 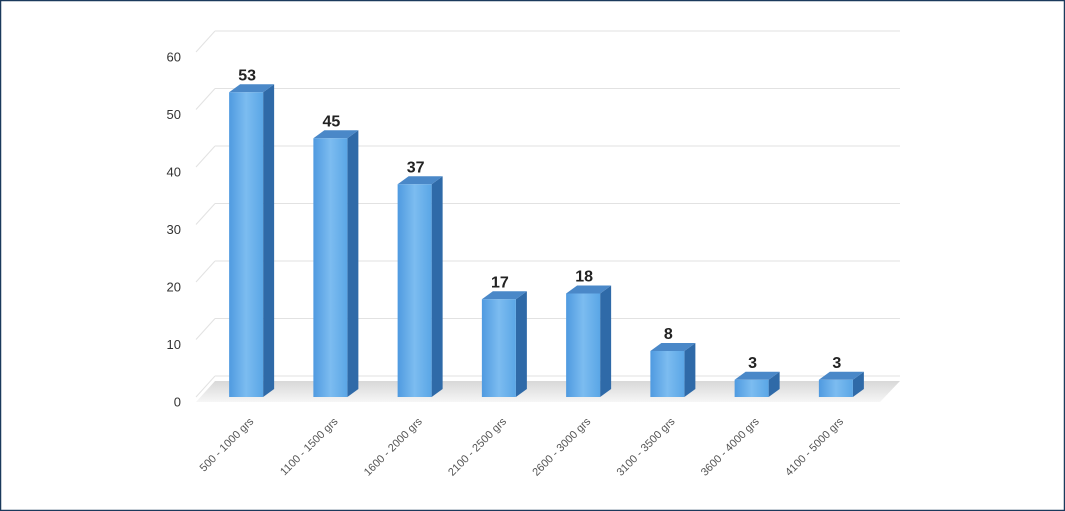 I want to click on x-tick-label: 500 - 1000 grs, so click(x=227, y=444).